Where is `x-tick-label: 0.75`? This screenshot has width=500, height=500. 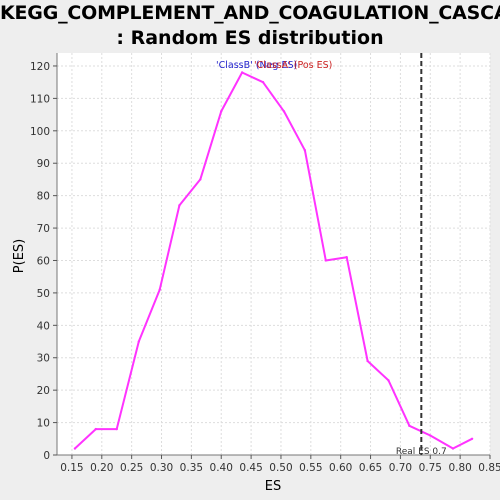 x-tick-label: 0.75 is located at coordinates (430, 468).